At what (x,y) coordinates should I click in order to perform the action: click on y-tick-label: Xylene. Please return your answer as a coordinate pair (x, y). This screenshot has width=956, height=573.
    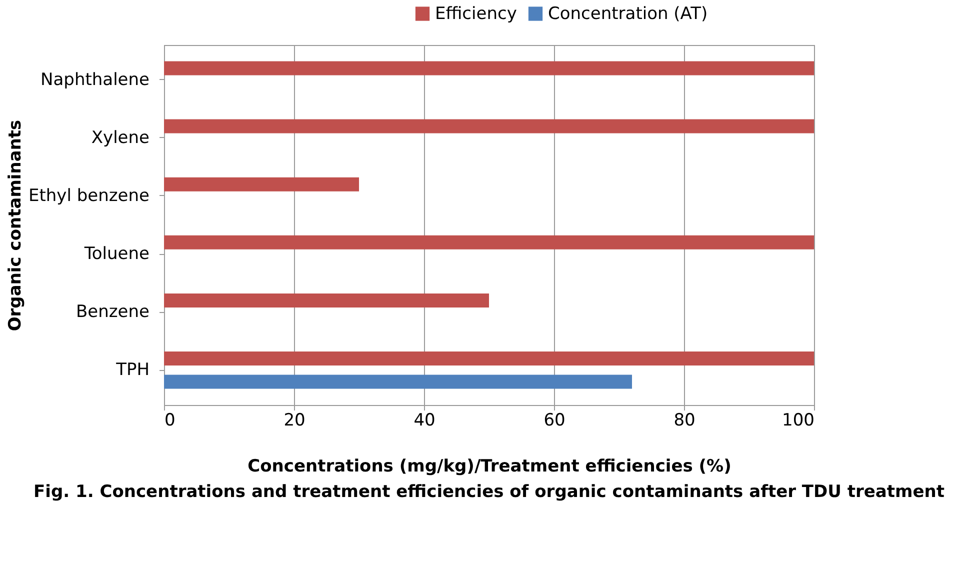
    Looking at the image, I should click on (120, 138).